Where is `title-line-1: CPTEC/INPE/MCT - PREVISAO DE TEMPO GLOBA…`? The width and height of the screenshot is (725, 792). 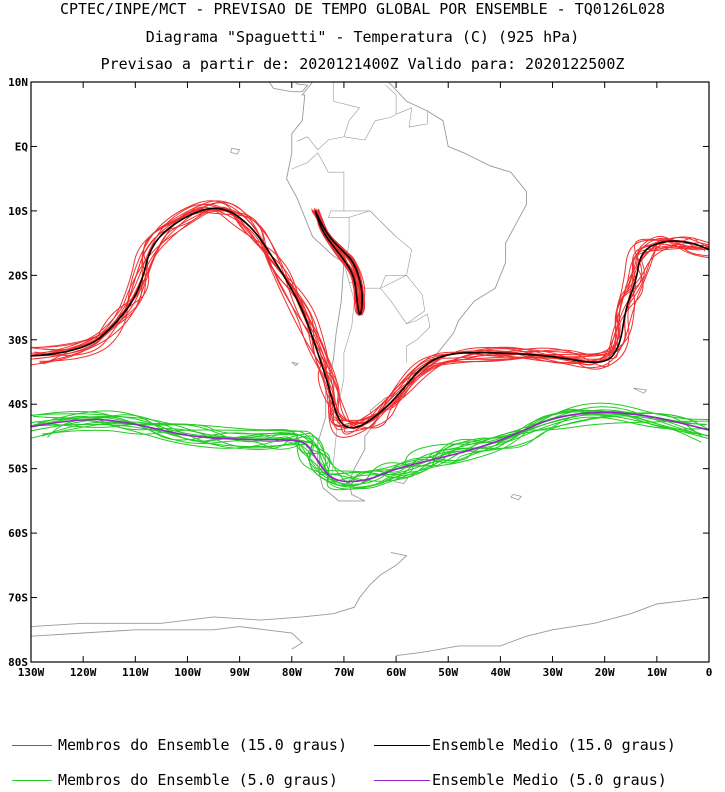
title-line-1: CPTEC/INPE/MCT - PREVISAO DE TEMPO GLOBA… is located at coordinates (362, 9).